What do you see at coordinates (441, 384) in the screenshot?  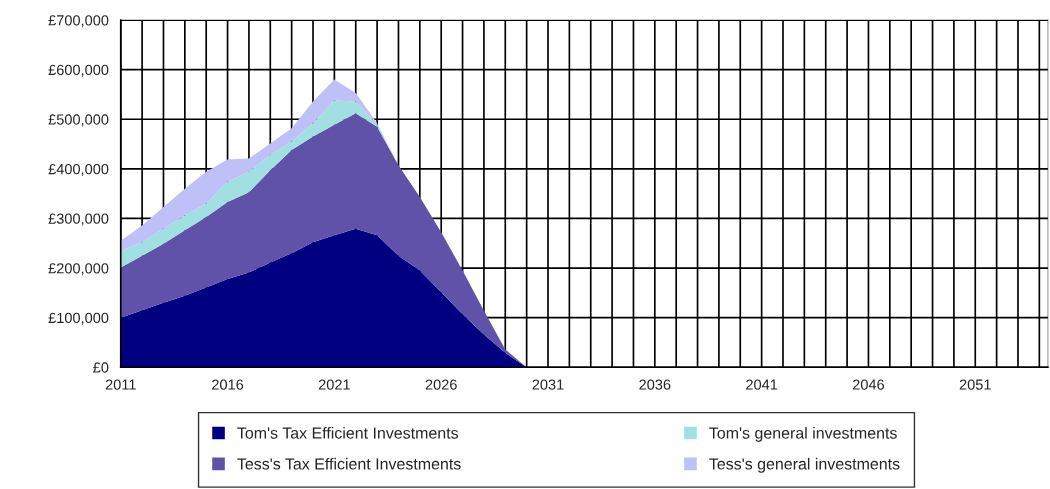 I see `x-tick-label: 2026` at bounding box center [441, 384].